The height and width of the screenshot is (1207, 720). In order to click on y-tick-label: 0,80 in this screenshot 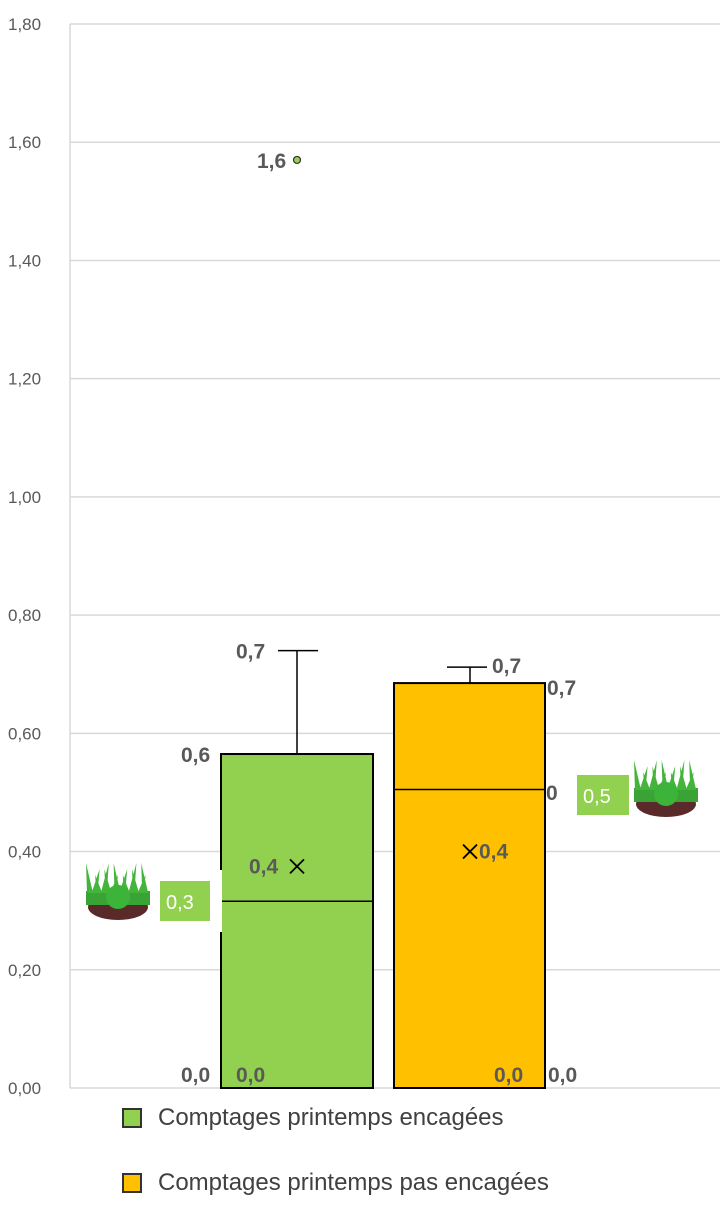, I will do `click(24, 615)`.